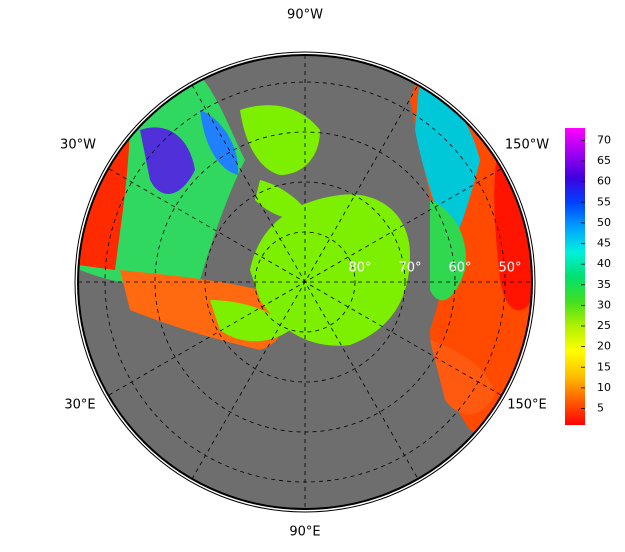 This screenshot has height=552, width=625. Describe the element at coordinates (304, 532) in the screenshot. I see `longitude-label: 90°E` at that location.